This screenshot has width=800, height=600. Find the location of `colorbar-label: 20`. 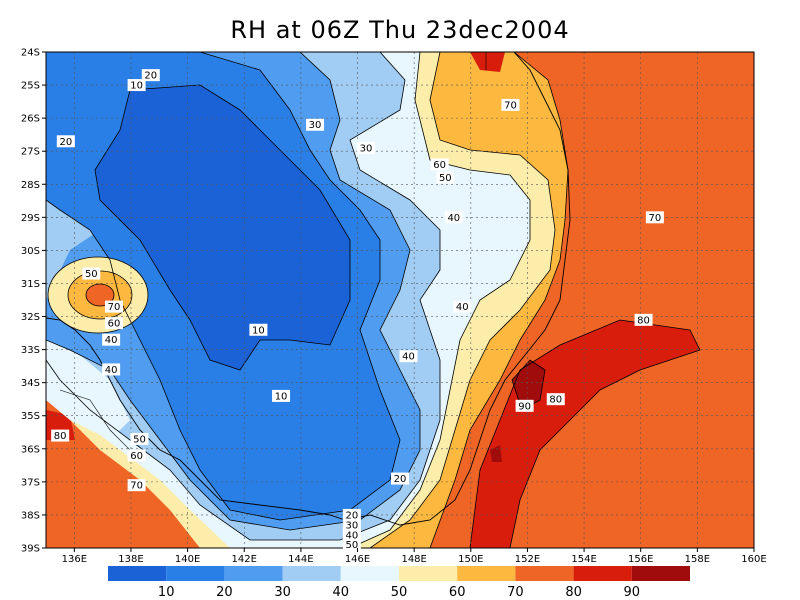

colorbar-label: 20 is located at coordinates (224, 592).